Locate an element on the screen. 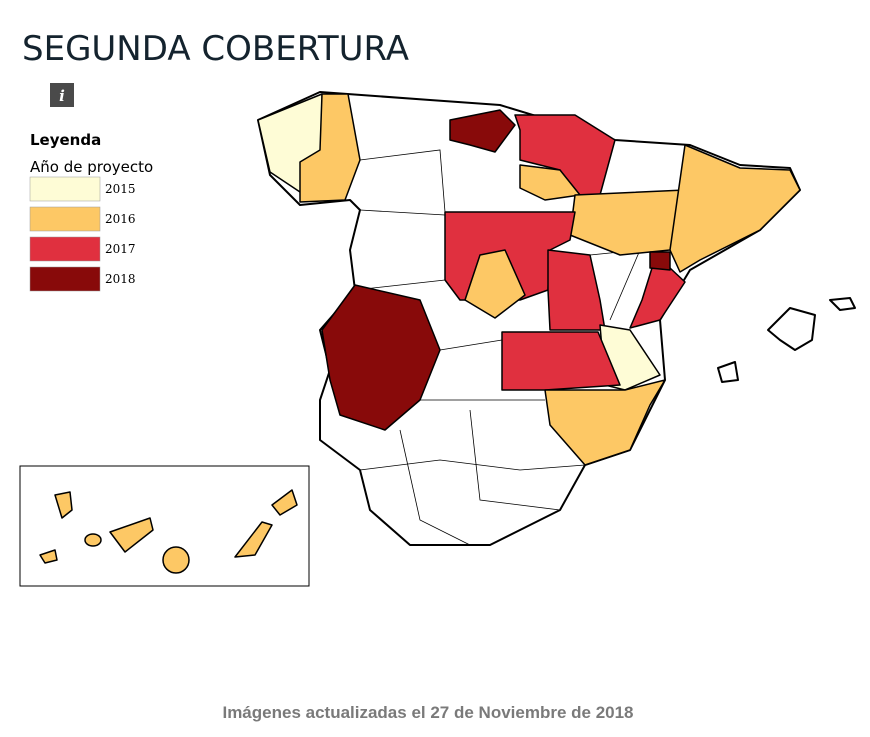 This screenshot has height=737, width=870. legend: 2015 2016 2017 2018 is located at coordinates (82, 234).